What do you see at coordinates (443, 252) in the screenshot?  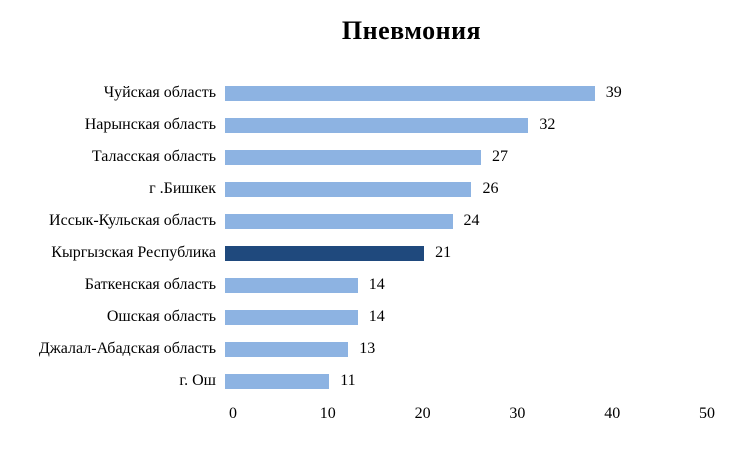 I see `value-label: 21` at bounding box center [443, 252].